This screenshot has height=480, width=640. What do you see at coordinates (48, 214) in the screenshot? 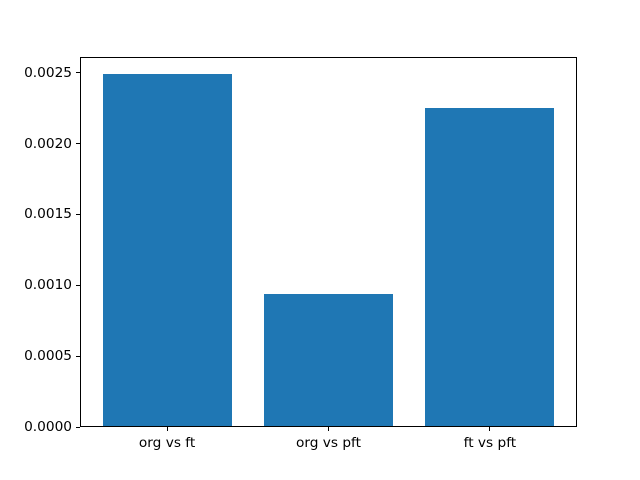
I see `y-tick-label: 0.0015` at bounding box center [48, 214].